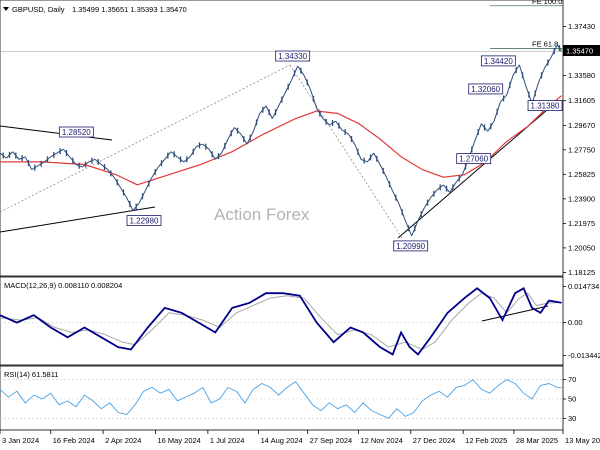 Image resolution: width=600 pixels, height=450 pixels. I want to click on y-tick-label: 1.33580, so click(581, 75).